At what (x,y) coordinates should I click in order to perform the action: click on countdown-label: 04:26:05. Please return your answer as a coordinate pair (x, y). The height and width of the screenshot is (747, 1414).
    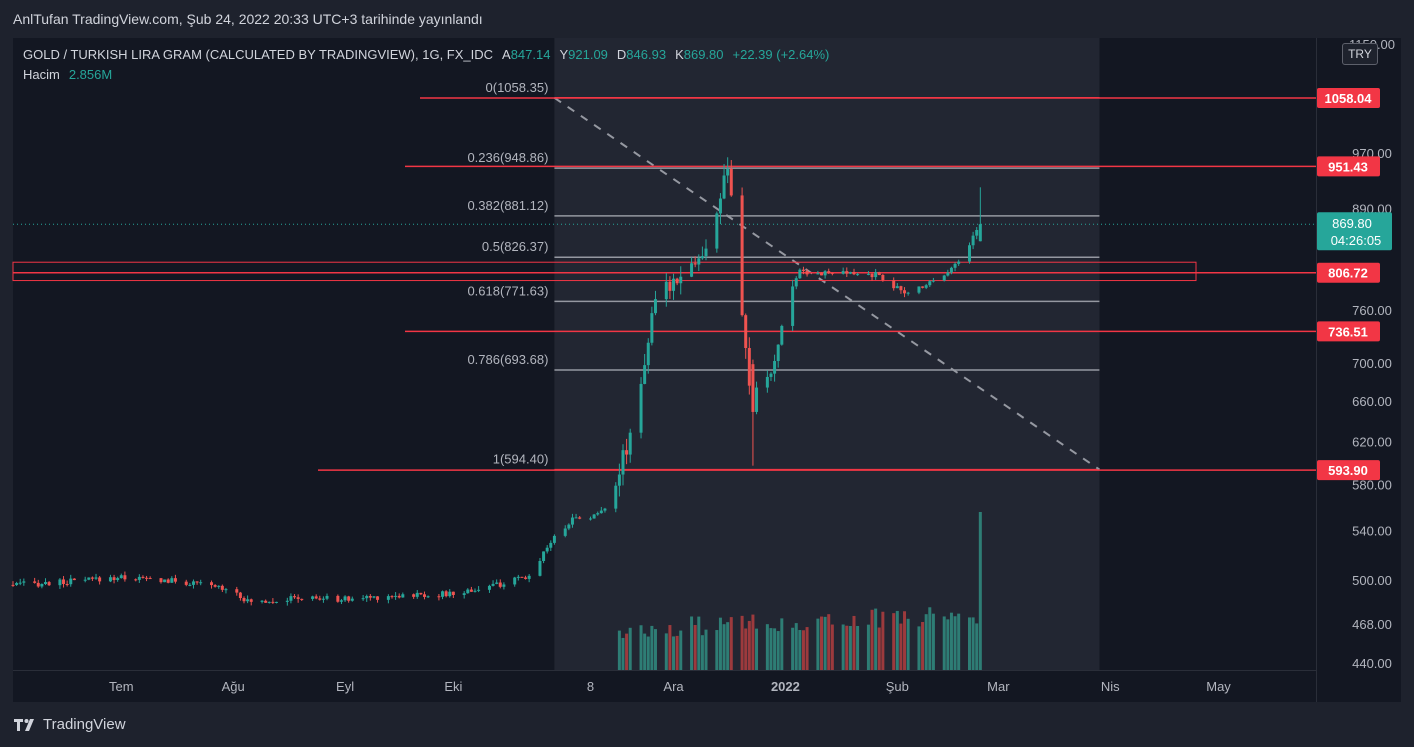
    Looking at the image, I should click on (1356, 240).